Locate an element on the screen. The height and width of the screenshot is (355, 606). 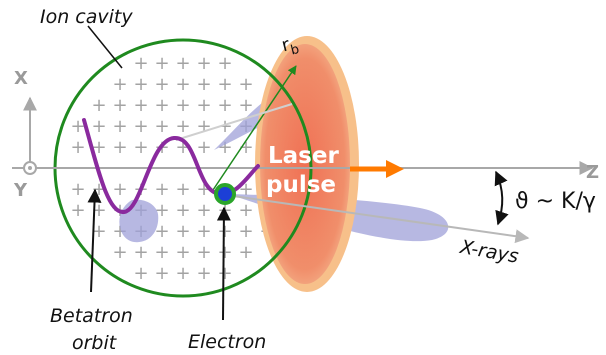
xray-direction-line is located at coordinates (377, 219).